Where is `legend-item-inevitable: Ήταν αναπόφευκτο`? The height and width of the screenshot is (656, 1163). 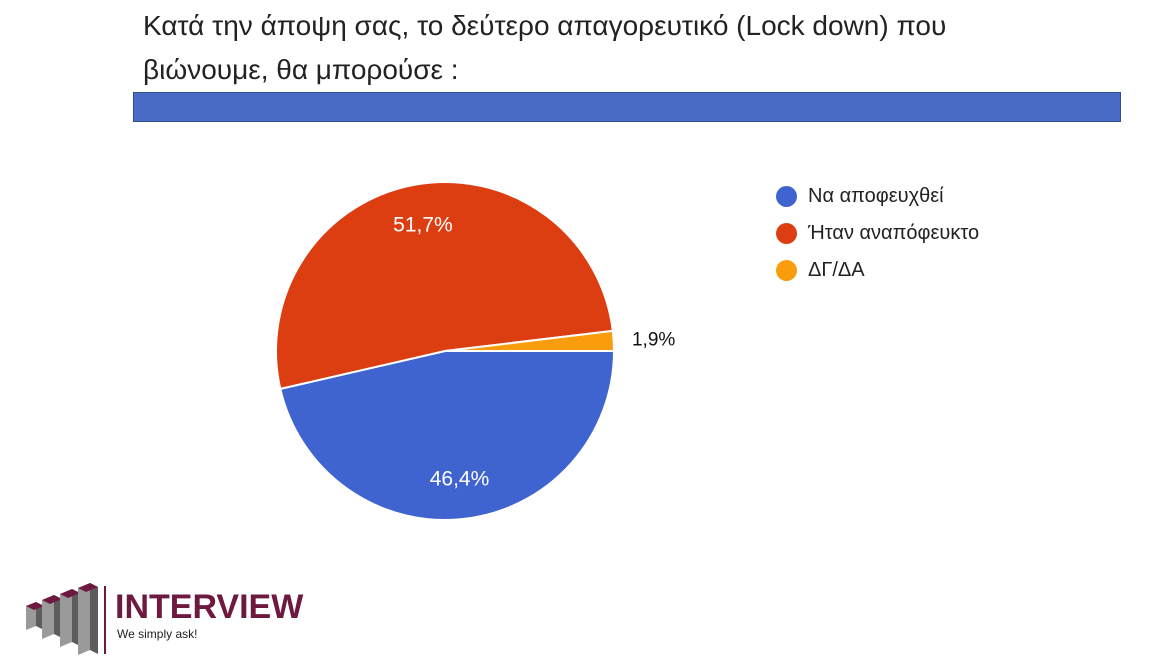
legend-item-inevitable: Ήταν αναπόφευκτο is located at coordinates (877, 233).